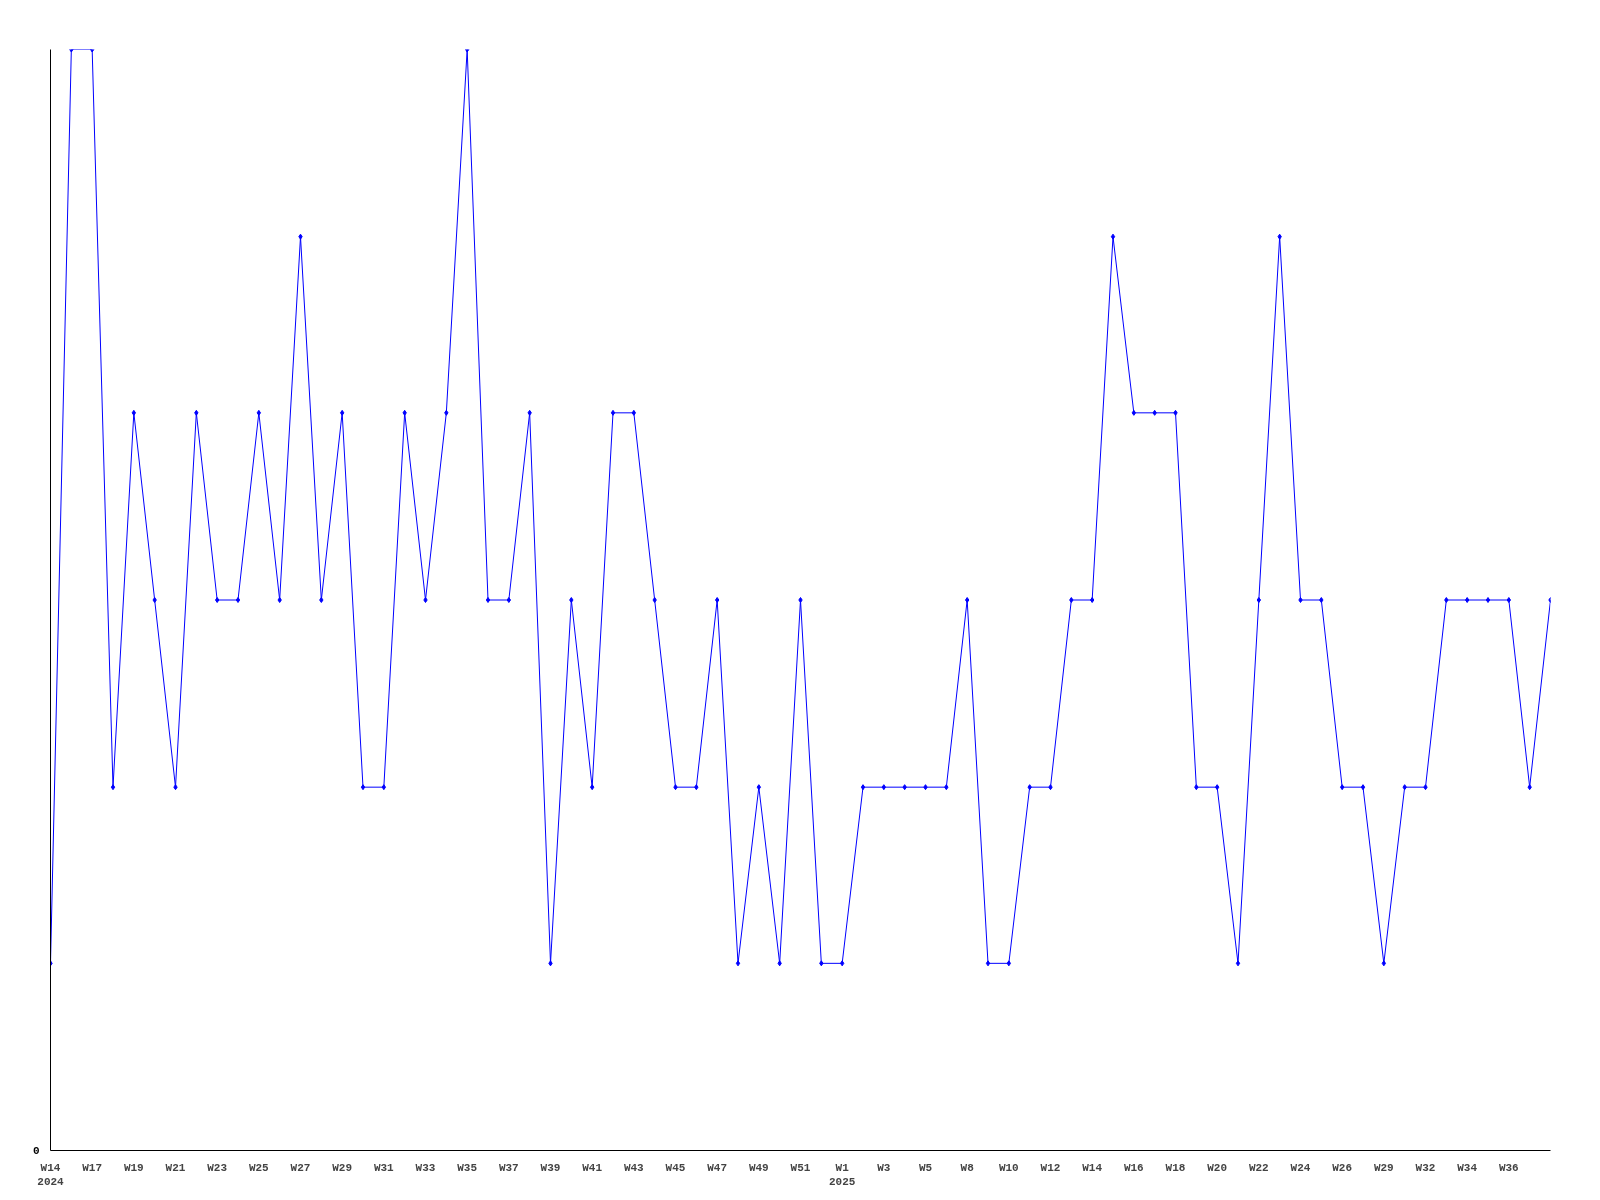 This screenshot has width=1600, height=1200. I want to click on x-tick-label: W35, so click(467, 1167).